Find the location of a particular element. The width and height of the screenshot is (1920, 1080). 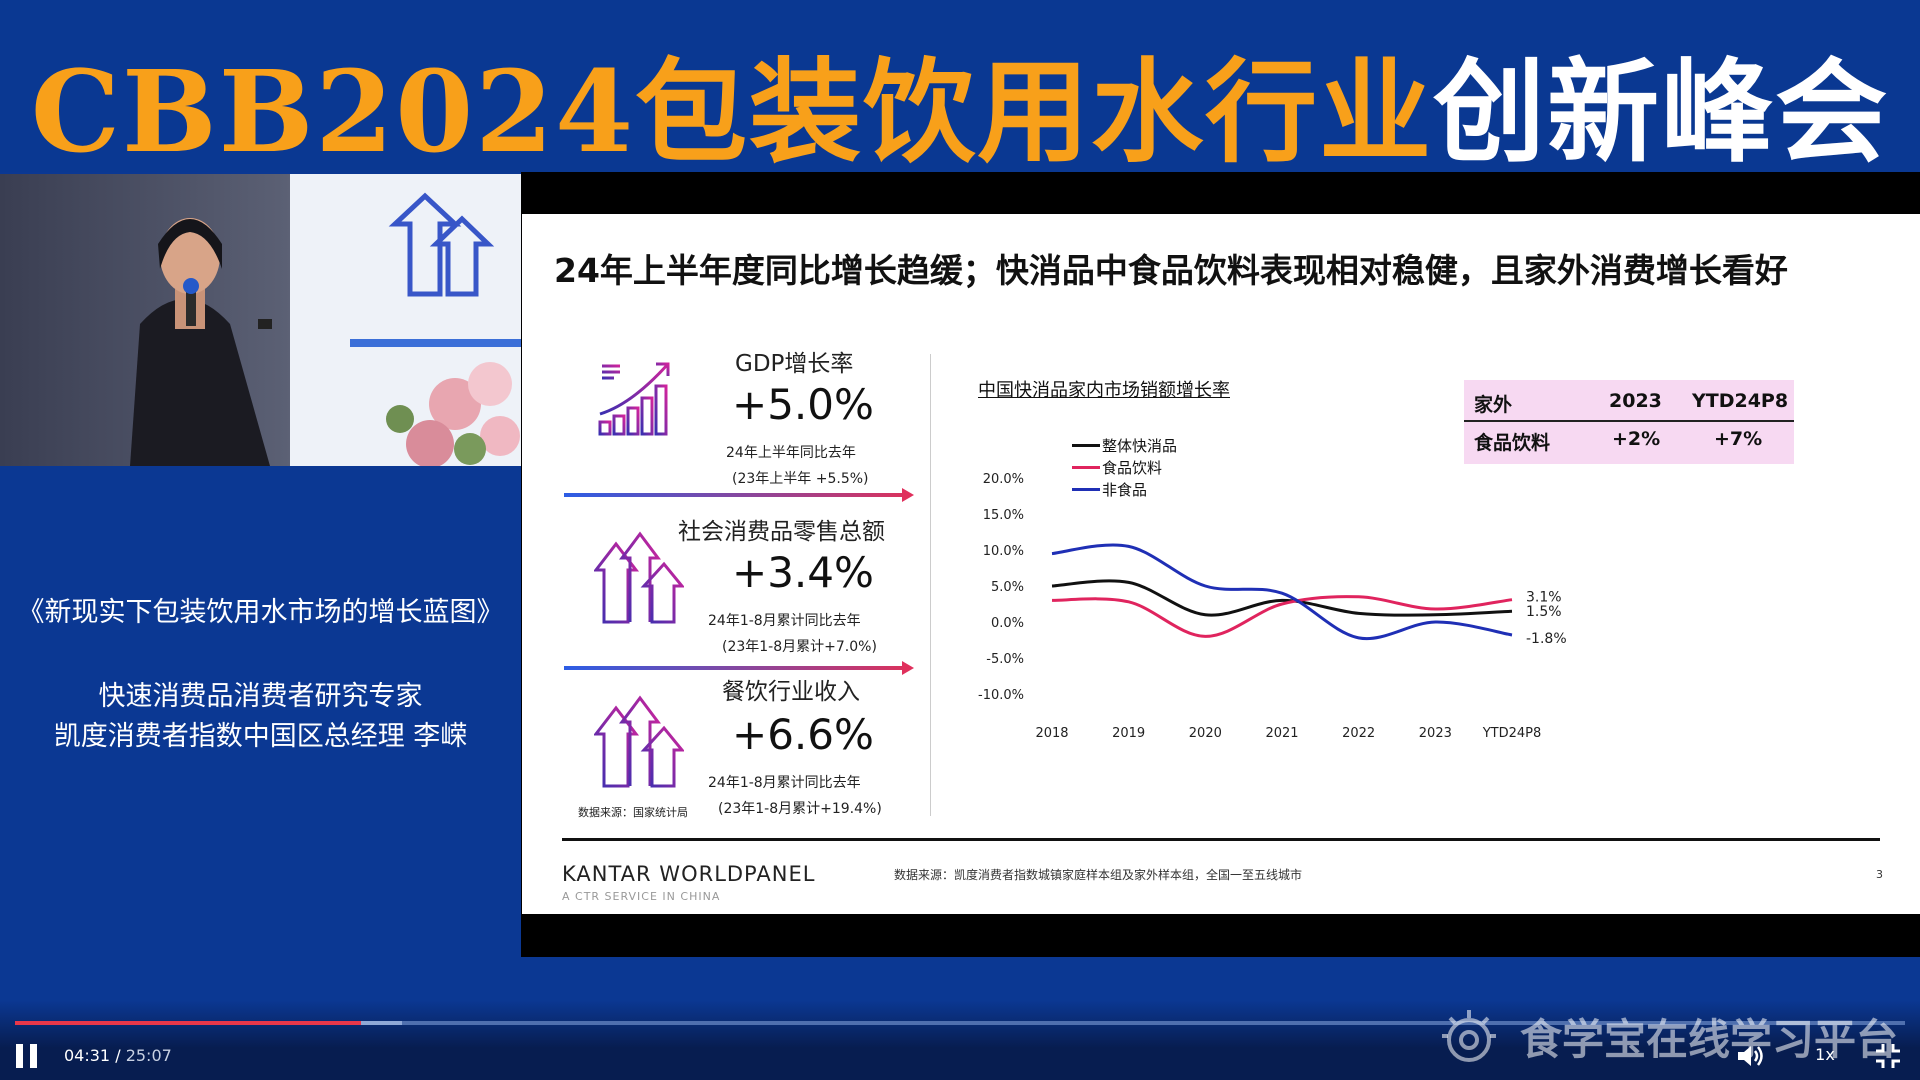

x-tick-label: 2018 is located at coordinates (1051, 733).